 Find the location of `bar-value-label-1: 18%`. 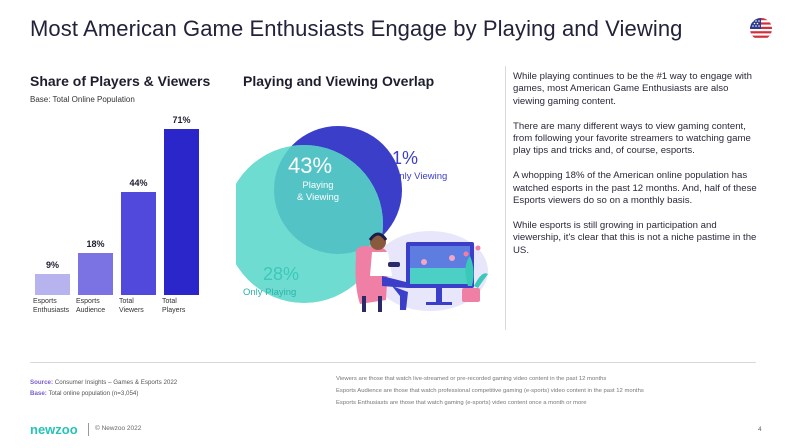

bar-value-label-1: 18% is located at coordinates (95, 243).